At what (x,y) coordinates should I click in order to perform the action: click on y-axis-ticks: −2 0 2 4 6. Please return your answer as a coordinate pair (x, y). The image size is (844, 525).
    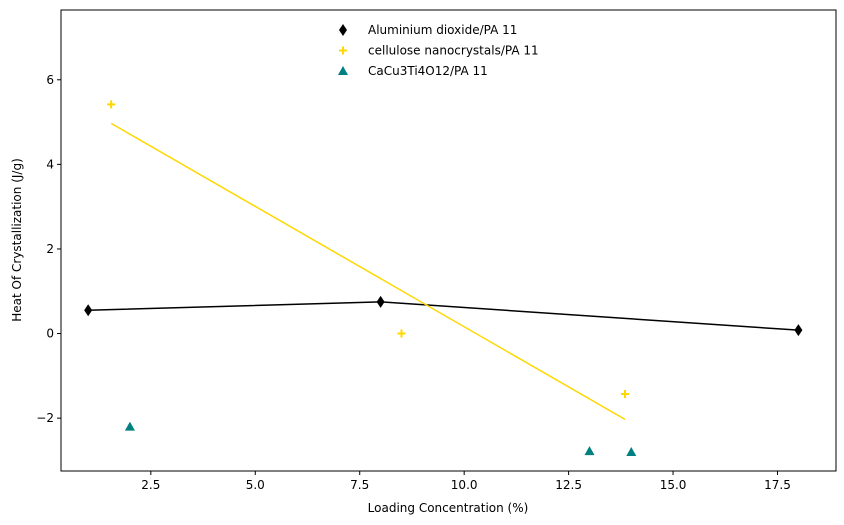
    Looking at the image, I should click on (48, 249).